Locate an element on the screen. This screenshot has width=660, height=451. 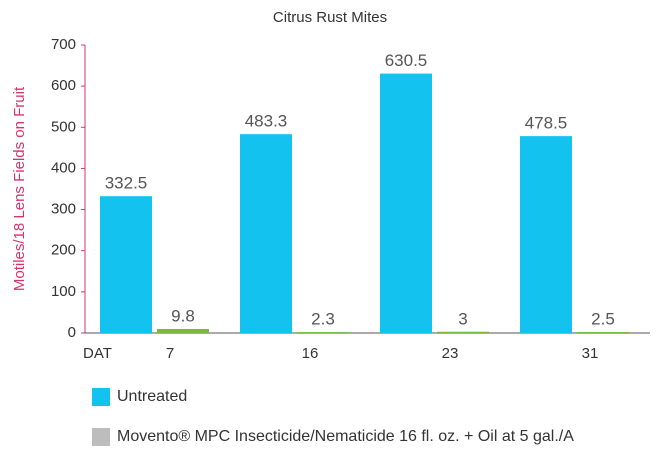
y-axis-label: Motiles/18 Lens Fields on Fruit is located at coordinates (19, 188).